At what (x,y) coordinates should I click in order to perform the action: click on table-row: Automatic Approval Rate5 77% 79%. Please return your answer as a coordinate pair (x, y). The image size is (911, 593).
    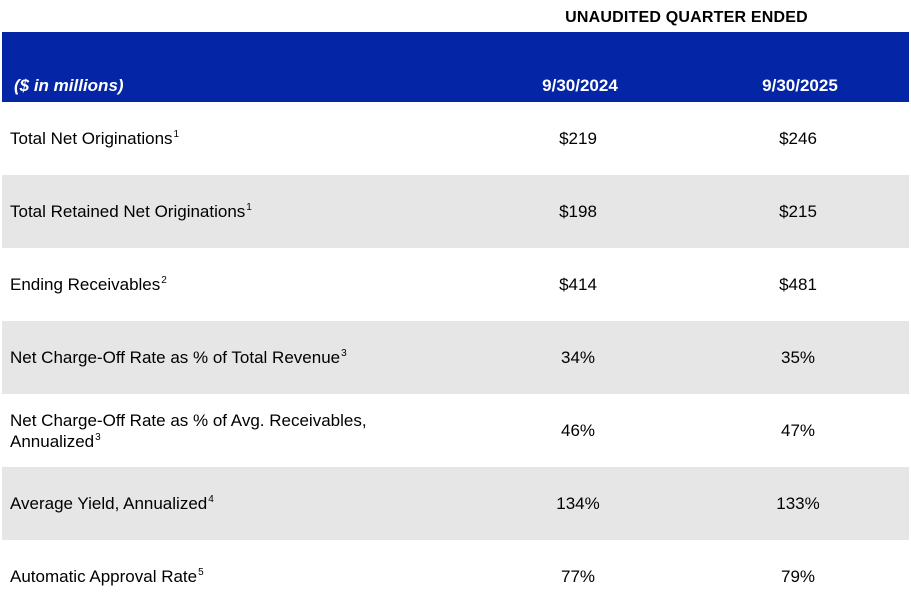
    Looking at the image, I should click on (455, 566).